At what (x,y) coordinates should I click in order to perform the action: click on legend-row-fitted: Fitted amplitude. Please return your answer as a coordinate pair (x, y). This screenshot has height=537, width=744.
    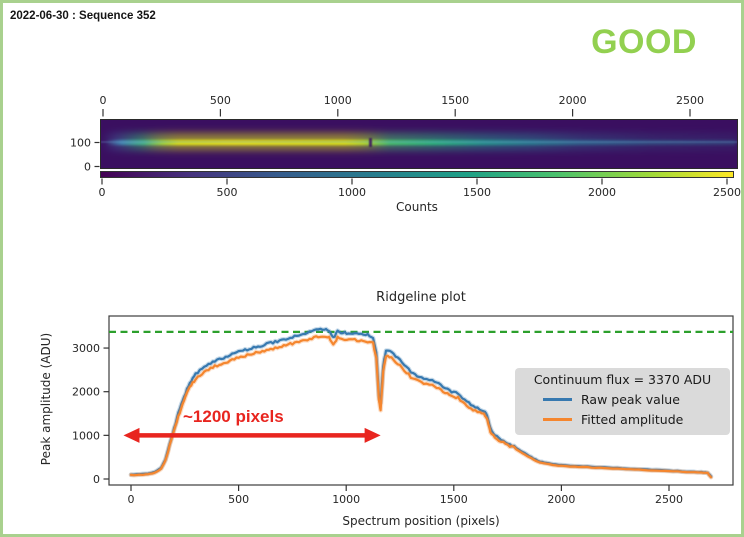
    Looking at the image, I should click on (622, 419).